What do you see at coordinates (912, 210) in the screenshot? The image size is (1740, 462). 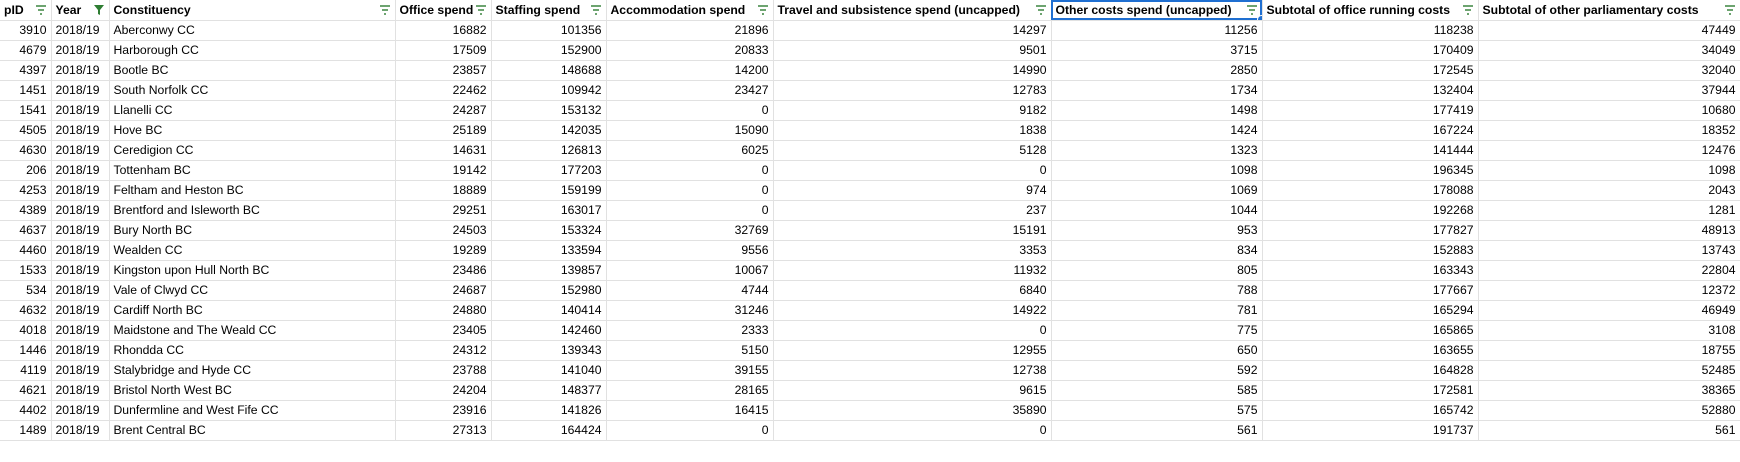 I see `cell-travel-spend: 237` at bounding box center [912, 210].